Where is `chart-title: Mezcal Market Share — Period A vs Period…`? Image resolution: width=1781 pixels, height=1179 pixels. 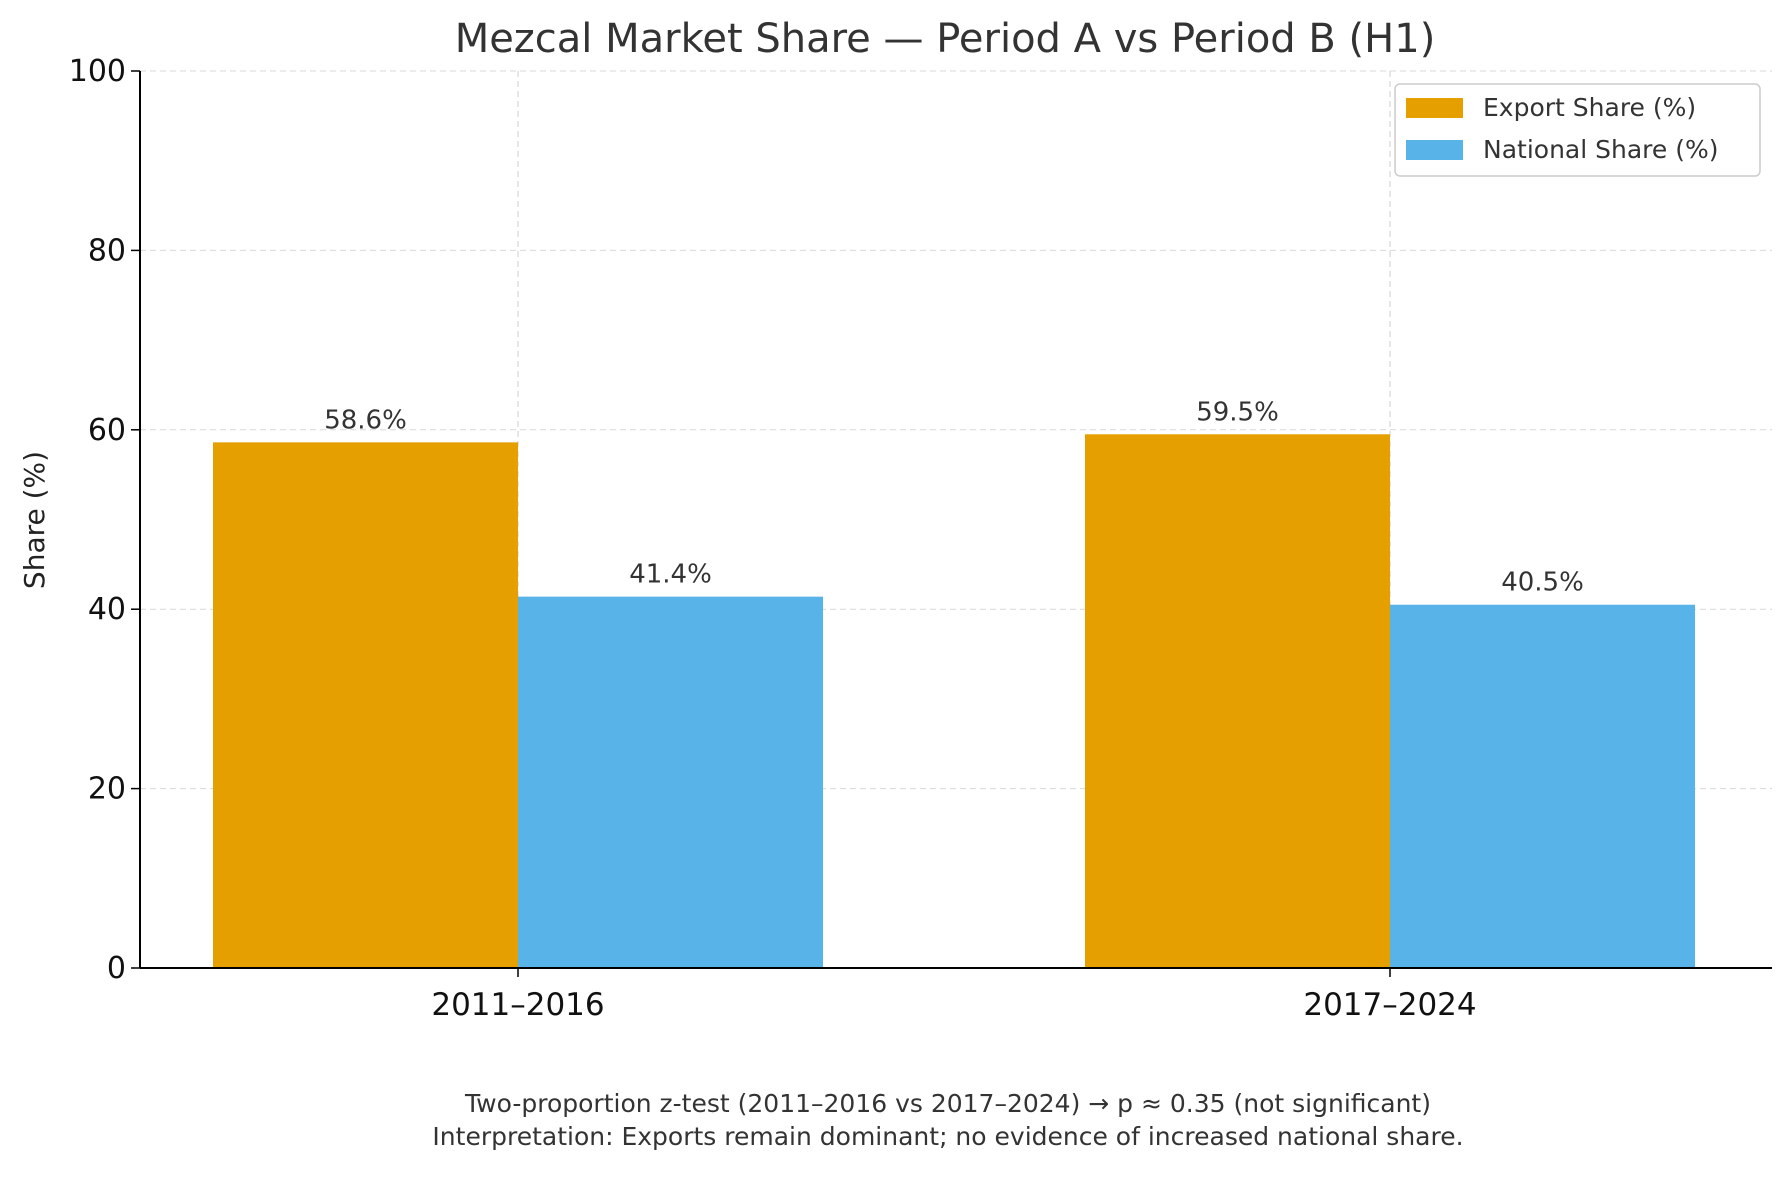
chart-title: Mezcal Market Share — Period A vs Period… is located at coordinates (945, 39).